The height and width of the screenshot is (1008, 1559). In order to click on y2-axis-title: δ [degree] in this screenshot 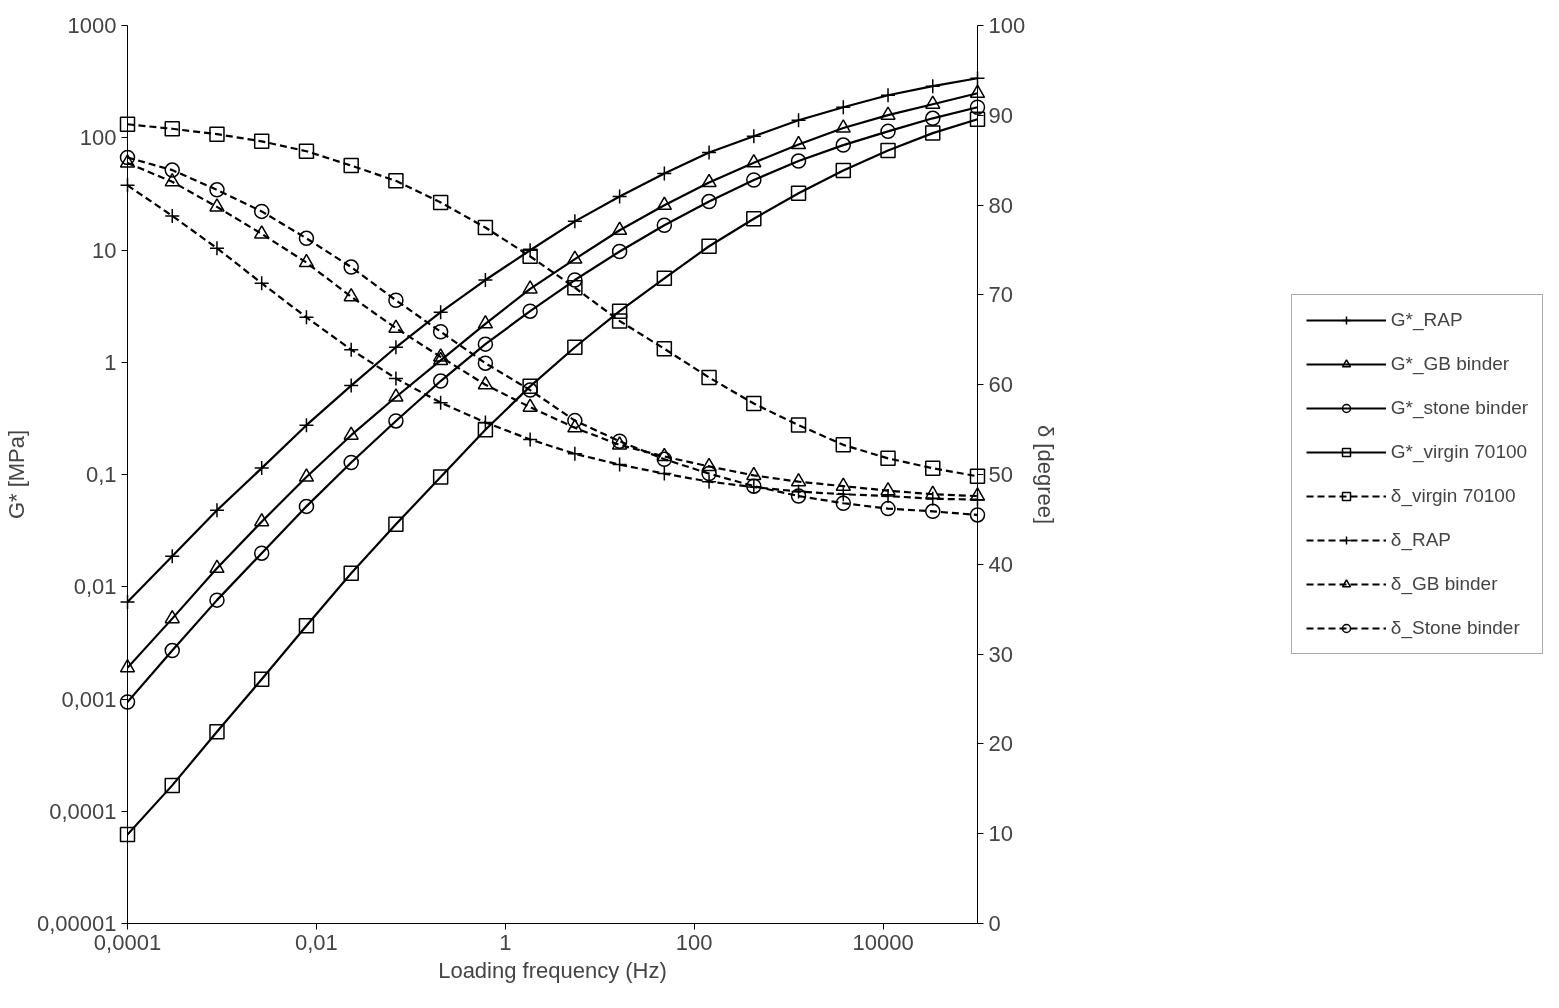, I will do `click(1046, 474)`.